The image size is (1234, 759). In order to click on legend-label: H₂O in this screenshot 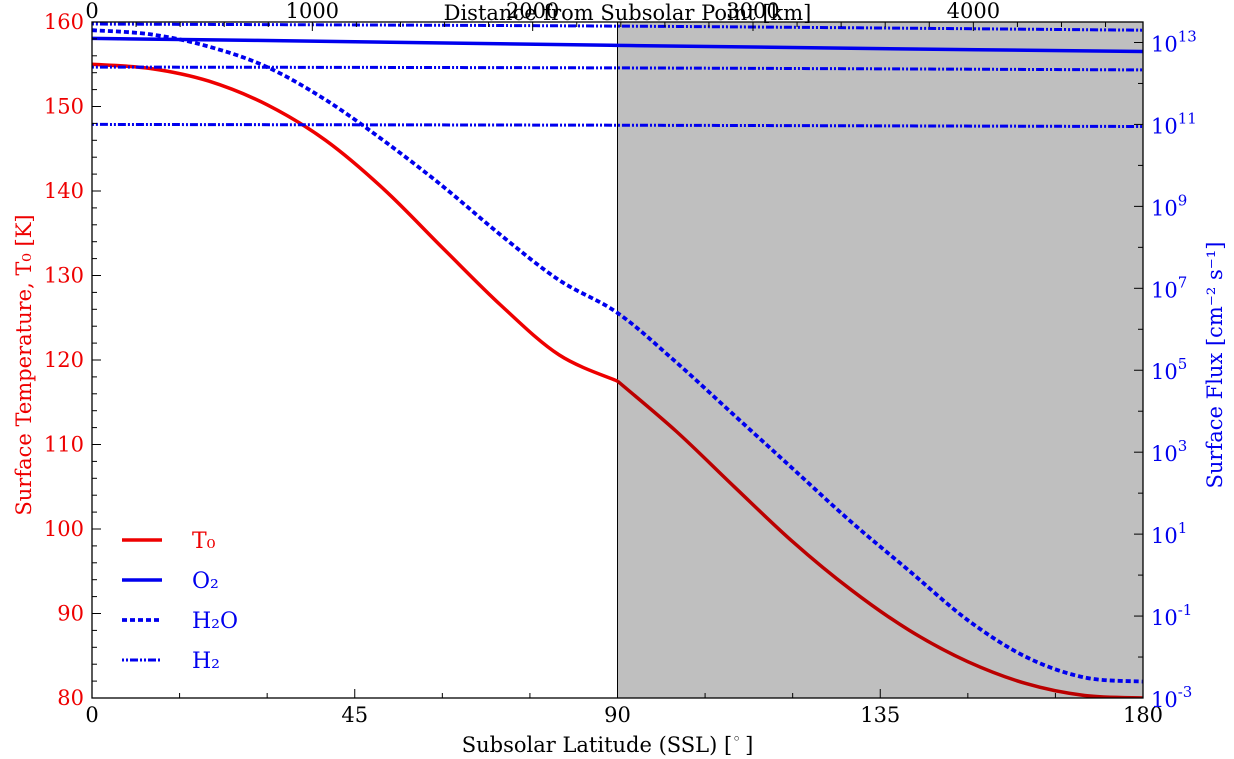, I will do `click(215, 621)`.